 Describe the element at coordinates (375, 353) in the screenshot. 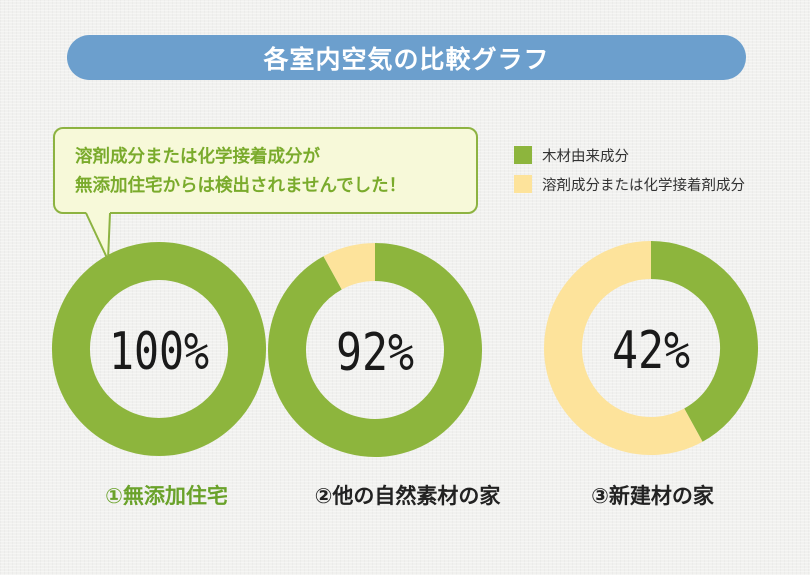

I see `donut-2-value-label: 92%` at that location.